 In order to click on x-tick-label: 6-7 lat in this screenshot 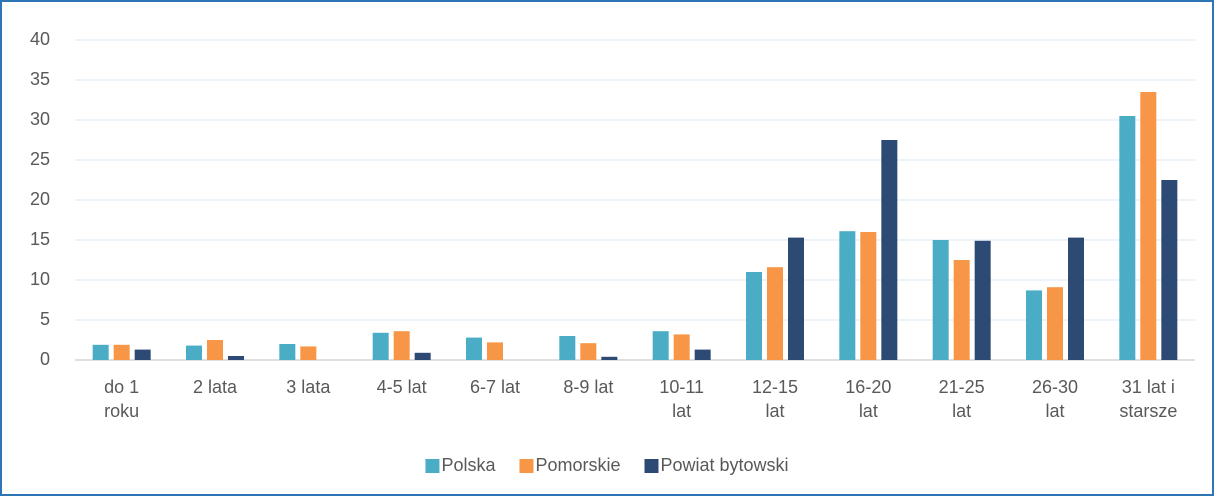, I will do `click(495, 387)`.